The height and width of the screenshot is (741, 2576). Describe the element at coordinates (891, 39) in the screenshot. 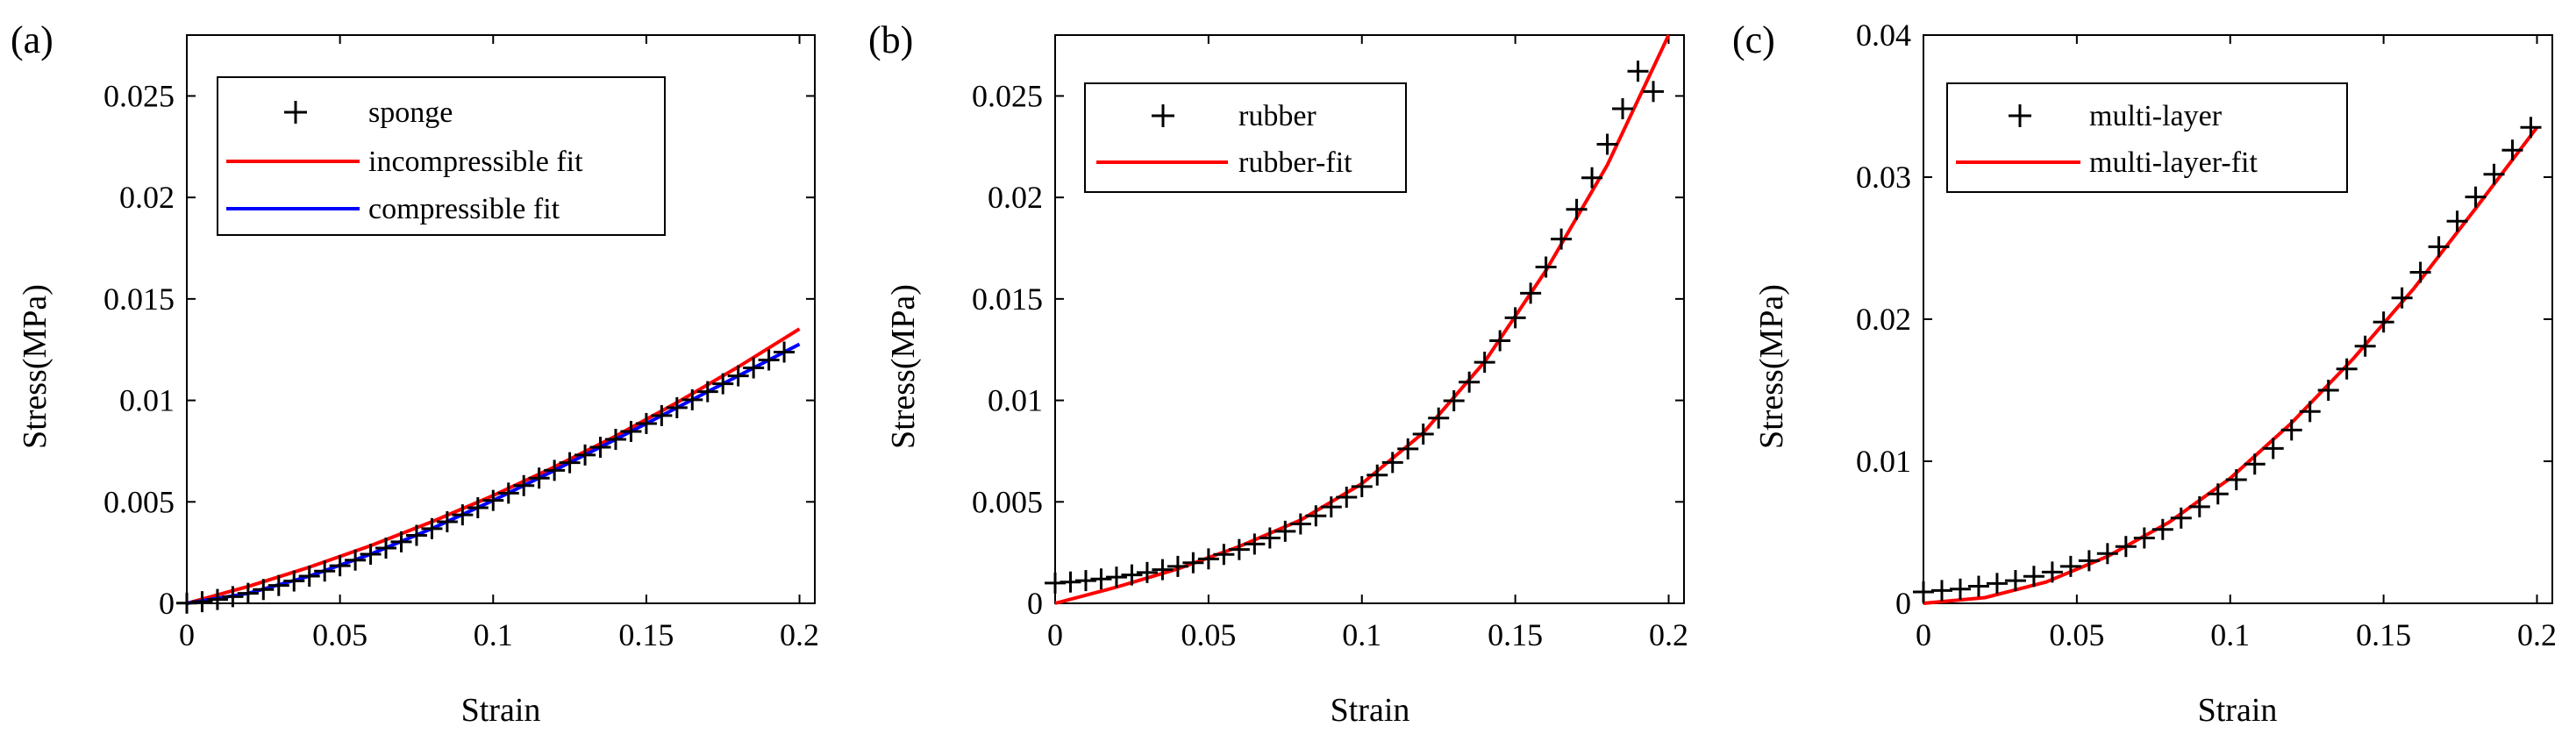

I see `panel-label: (b)` at that location.